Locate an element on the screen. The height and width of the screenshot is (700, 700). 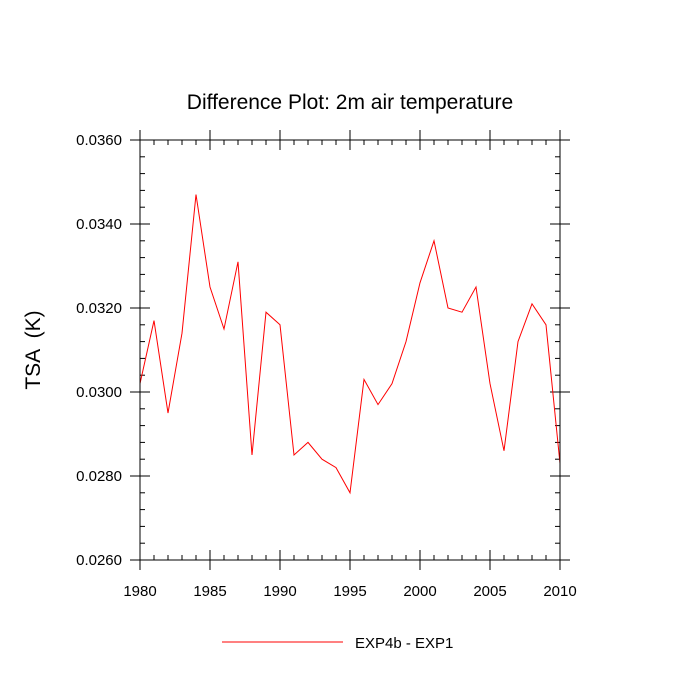
y-tick-label: 0.0280 is located at coordinates (99, 476).